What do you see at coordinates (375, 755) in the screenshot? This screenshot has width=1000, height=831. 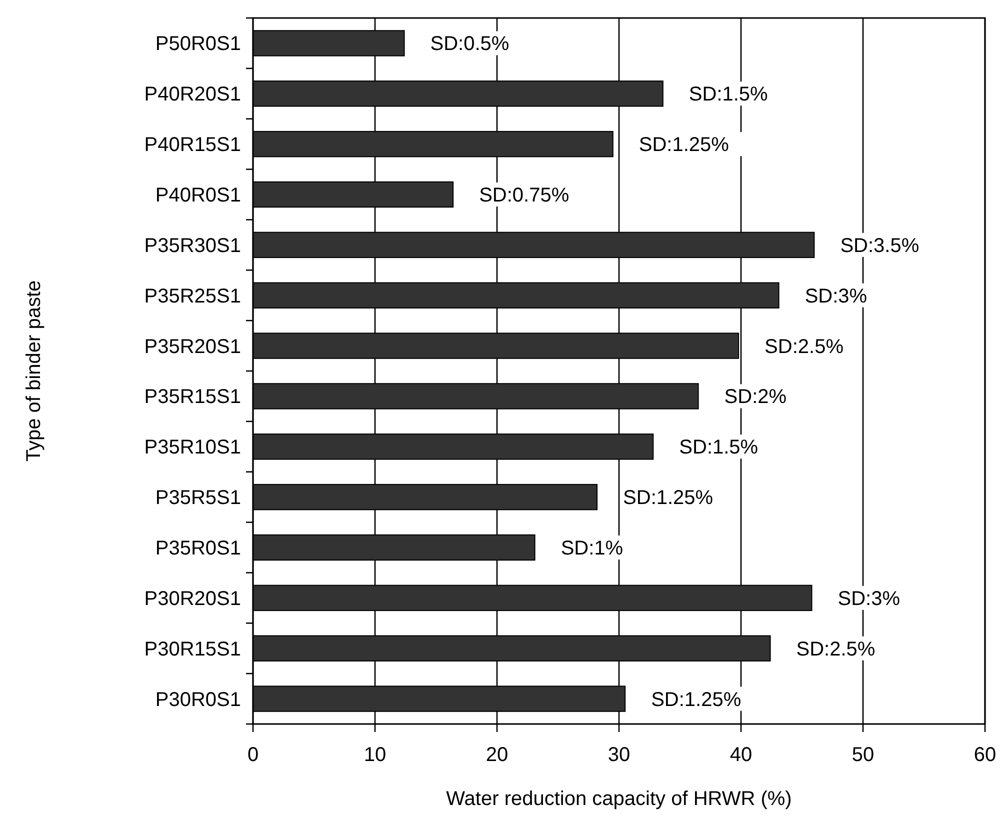 I see `x-tick-label: 10` at bounding box center [375, 755].